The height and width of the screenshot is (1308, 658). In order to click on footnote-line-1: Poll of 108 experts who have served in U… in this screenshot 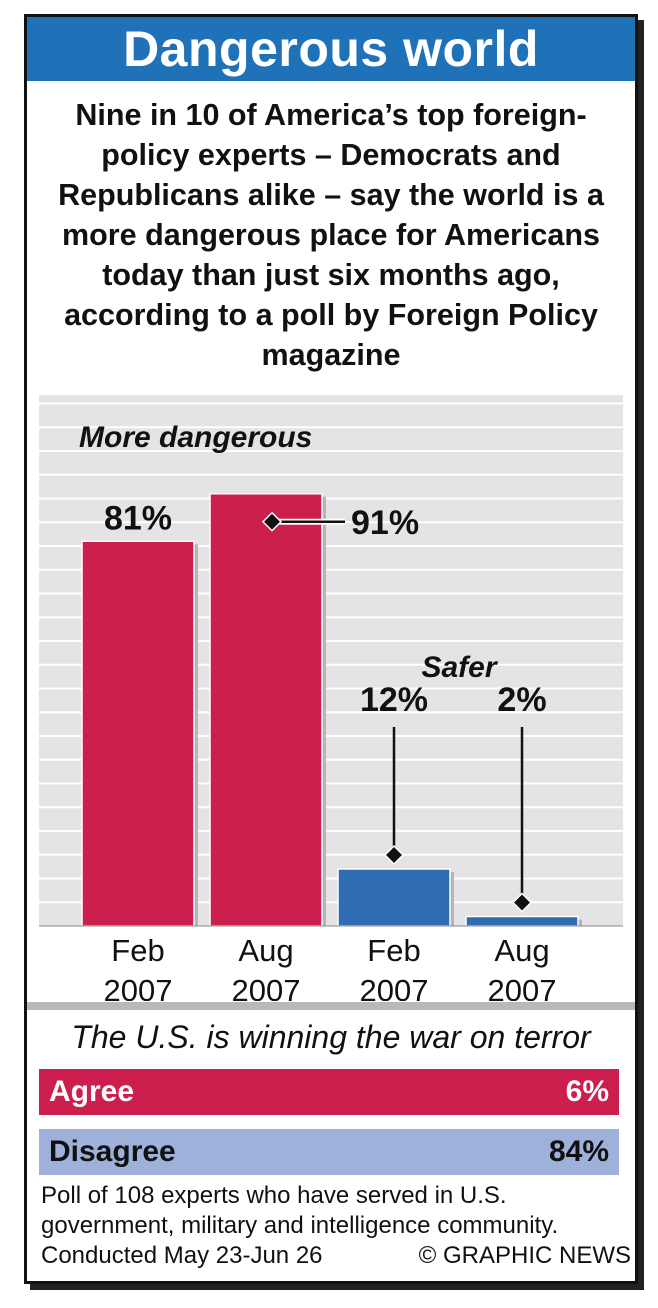, I will do `click(274, 1195)`.